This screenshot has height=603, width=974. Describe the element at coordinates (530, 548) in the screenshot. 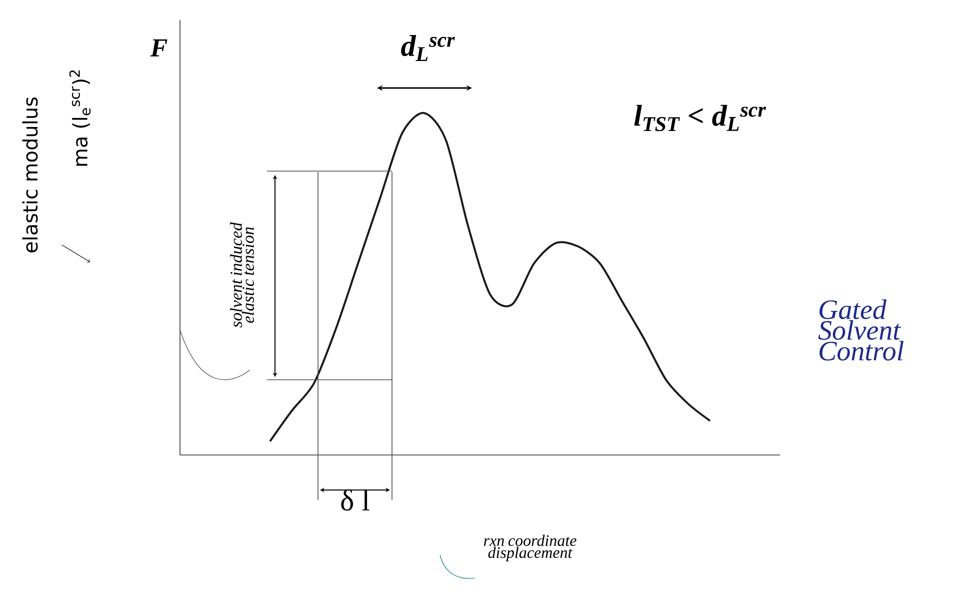

I see `text: rxn coordinate displacement` at that location.